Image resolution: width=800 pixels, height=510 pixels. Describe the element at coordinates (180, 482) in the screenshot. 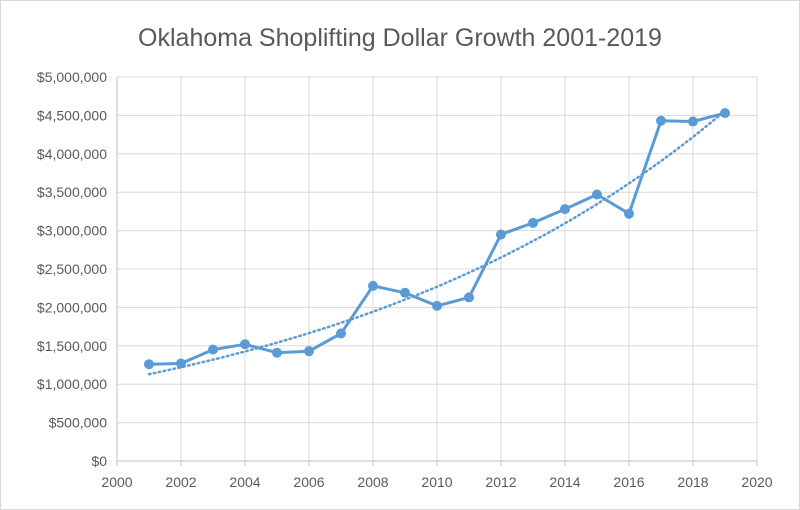

I see `x-tick-label: 2002` at that location.